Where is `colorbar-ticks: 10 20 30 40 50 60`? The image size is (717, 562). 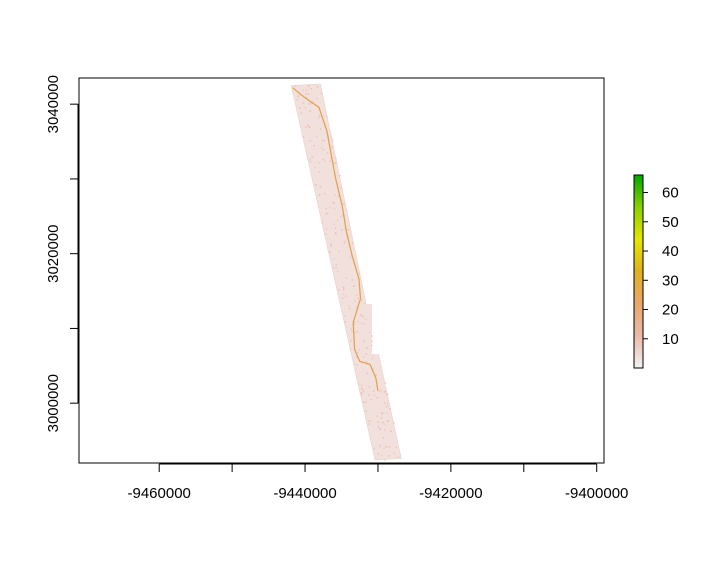 colorbar-ticks: 10 20 30 40 50 60 is located at coordinates (661, 266).